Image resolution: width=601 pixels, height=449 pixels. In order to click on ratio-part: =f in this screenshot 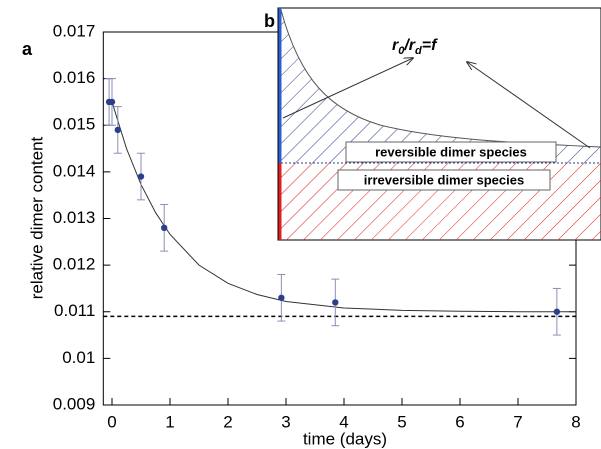, I will do `click(430, 45)`.